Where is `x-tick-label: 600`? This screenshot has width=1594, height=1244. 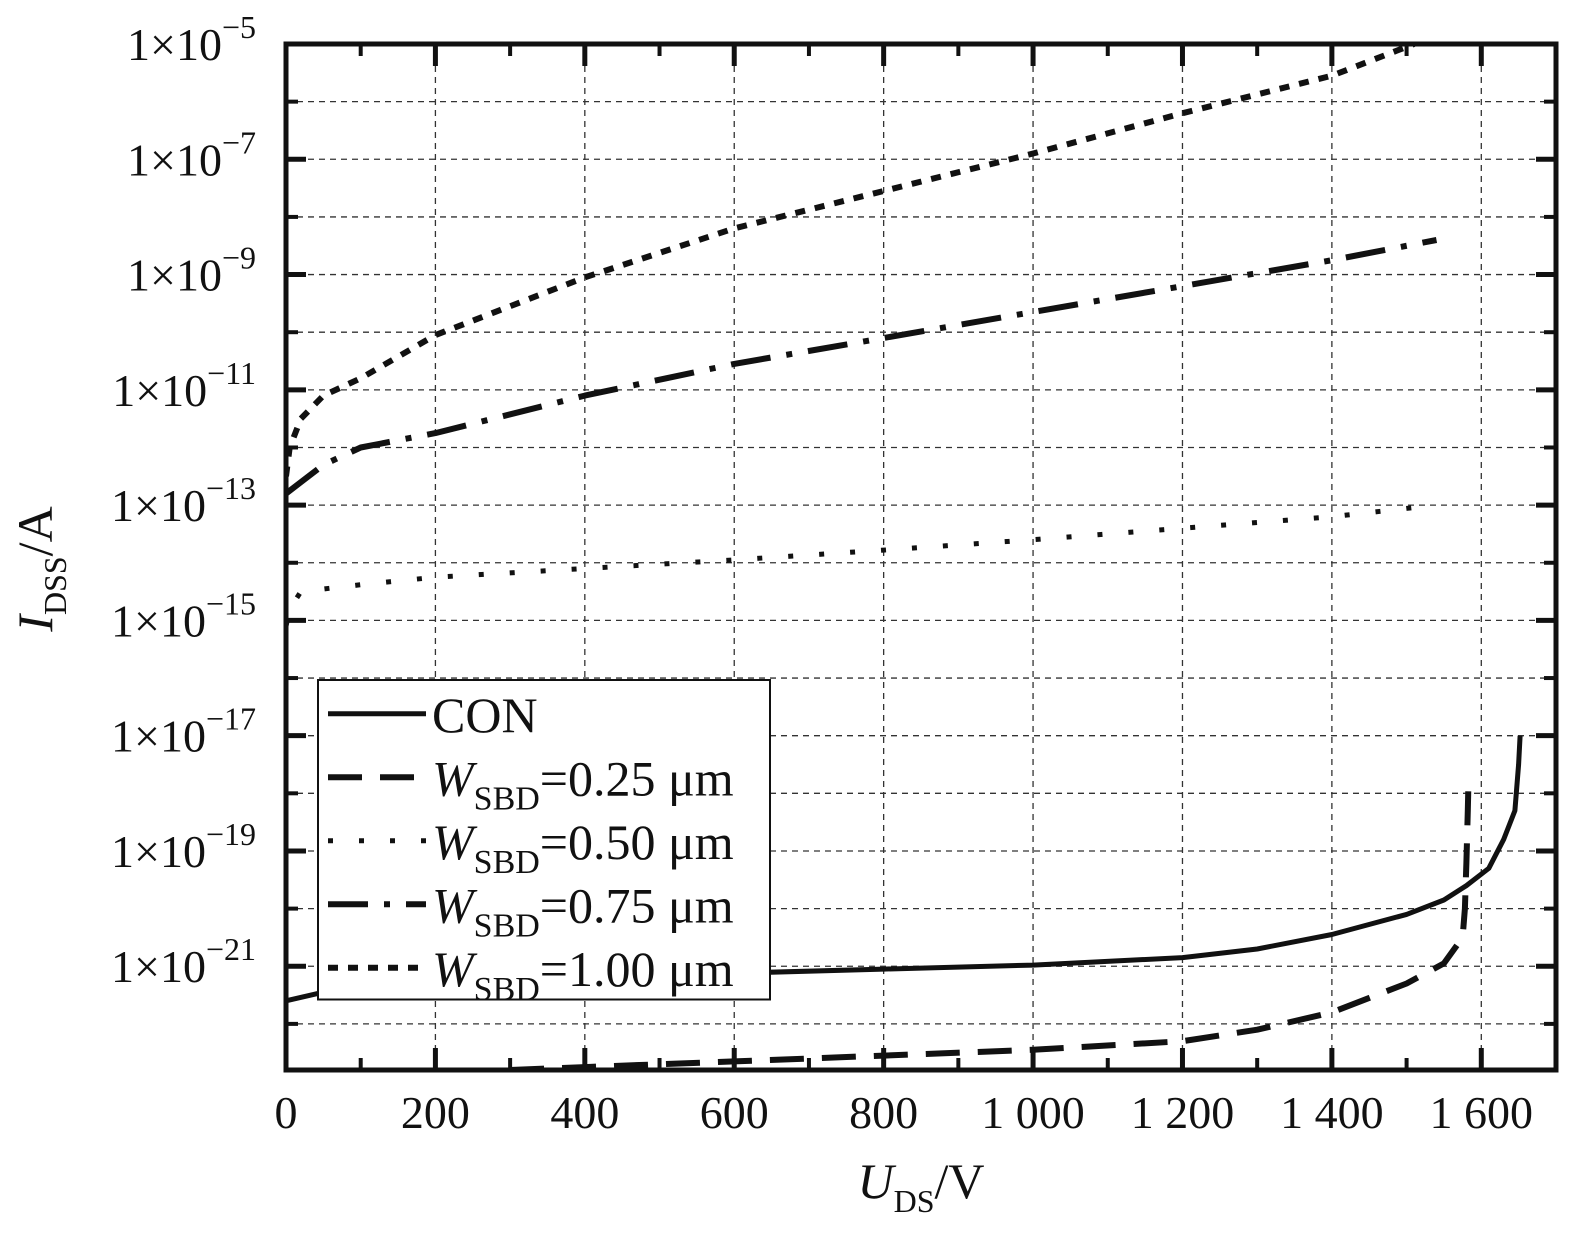
x-tick-label: 600 is located at coordinates (734, 1112).